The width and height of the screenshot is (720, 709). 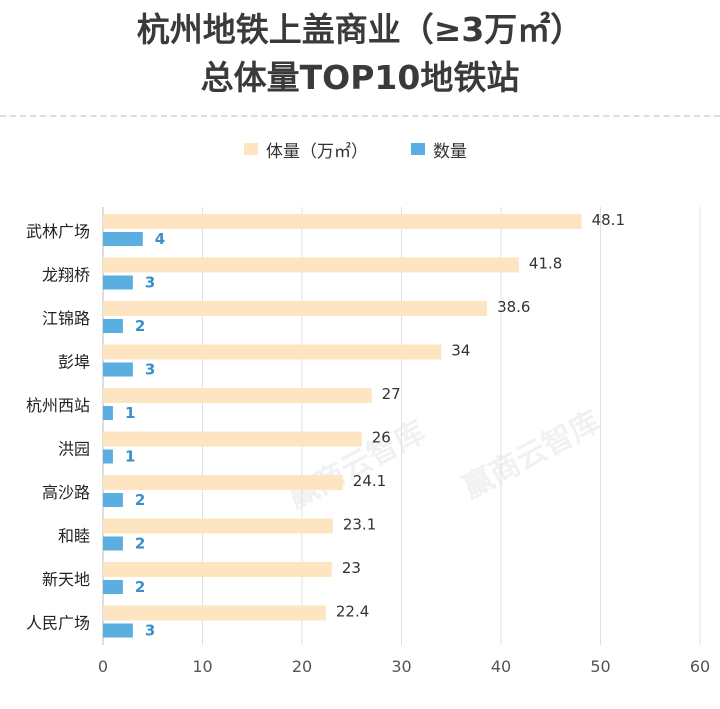 I want to click on category-label: 新天地, so click(x=66, y=579).